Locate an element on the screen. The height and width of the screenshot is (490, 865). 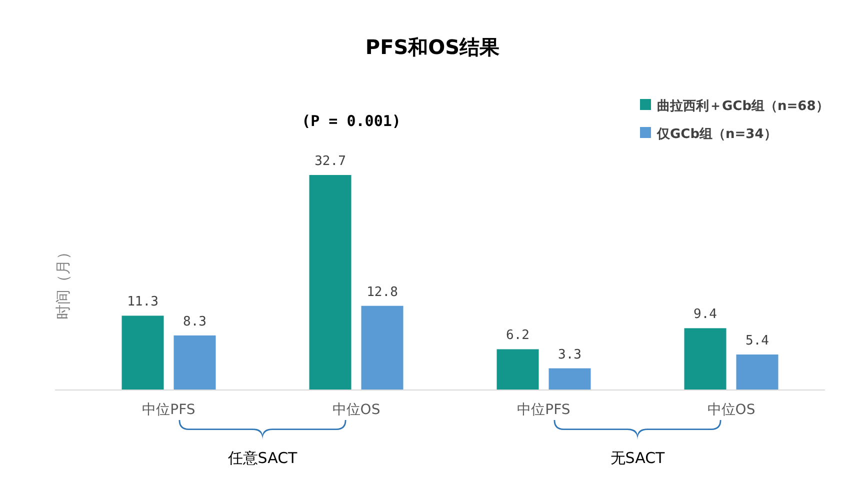
data-label: 8.3 is located at coordinates (194, 322).